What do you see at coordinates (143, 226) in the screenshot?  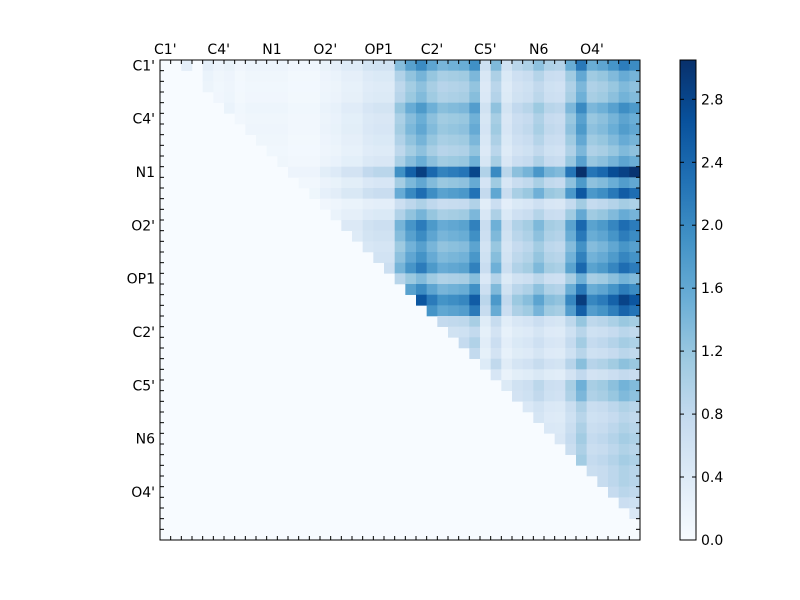 I see `y-tick-label: O2'` at bounding box center [143, 226].